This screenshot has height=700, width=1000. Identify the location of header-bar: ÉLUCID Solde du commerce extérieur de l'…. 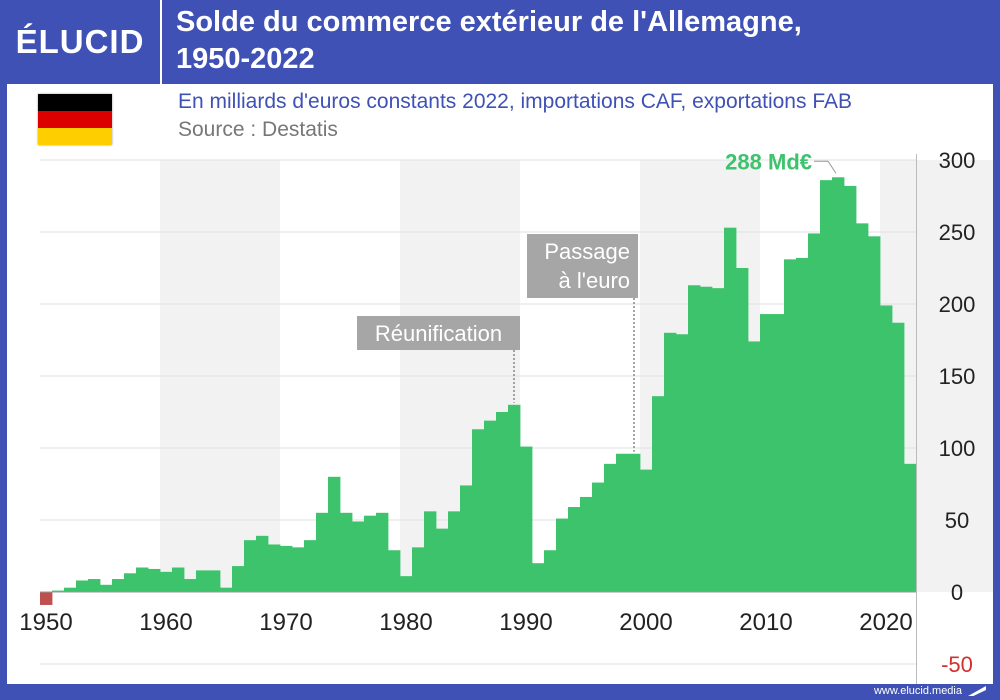
(500, 42).